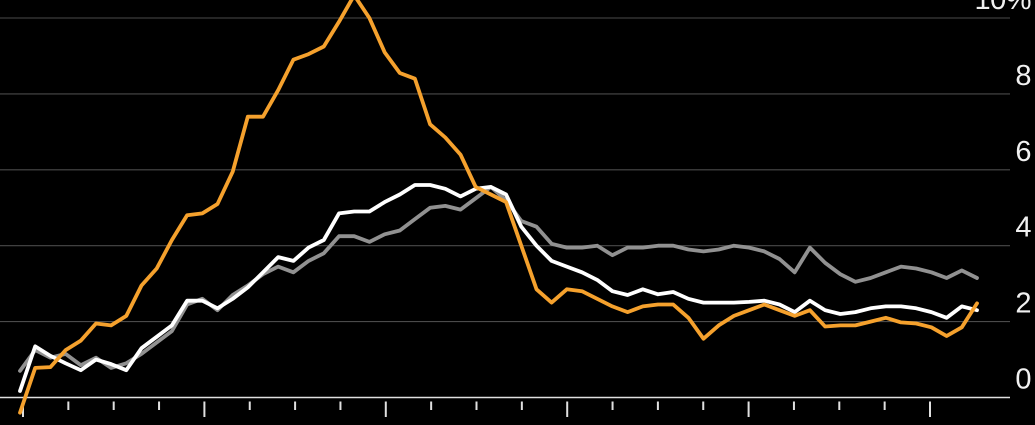  What do you see at coordinates (1023, 76) in the screenshot?
I see `y-axis-label: 8` at bounding box center [1023, 76].